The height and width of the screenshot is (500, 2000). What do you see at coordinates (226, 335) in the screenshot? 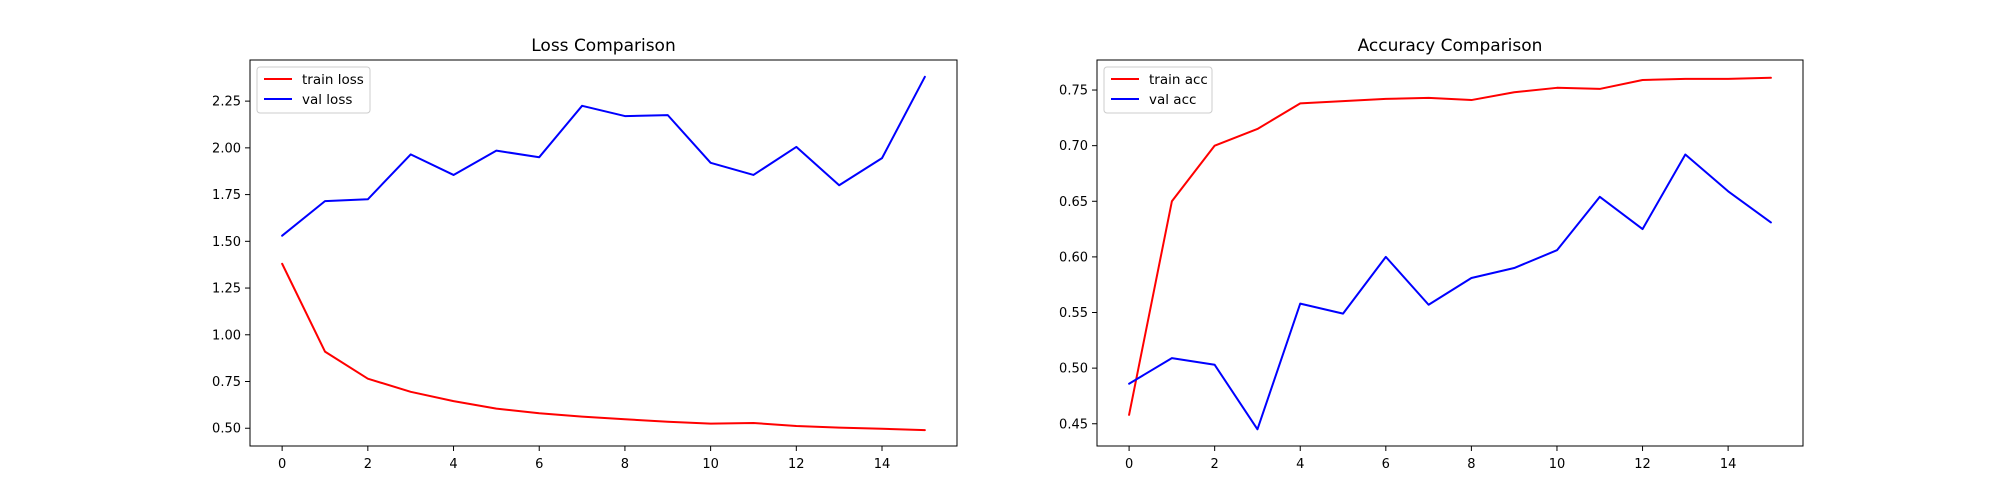
I see `loss-y-tick-label: 1.00` at bounding box center [226, 335].